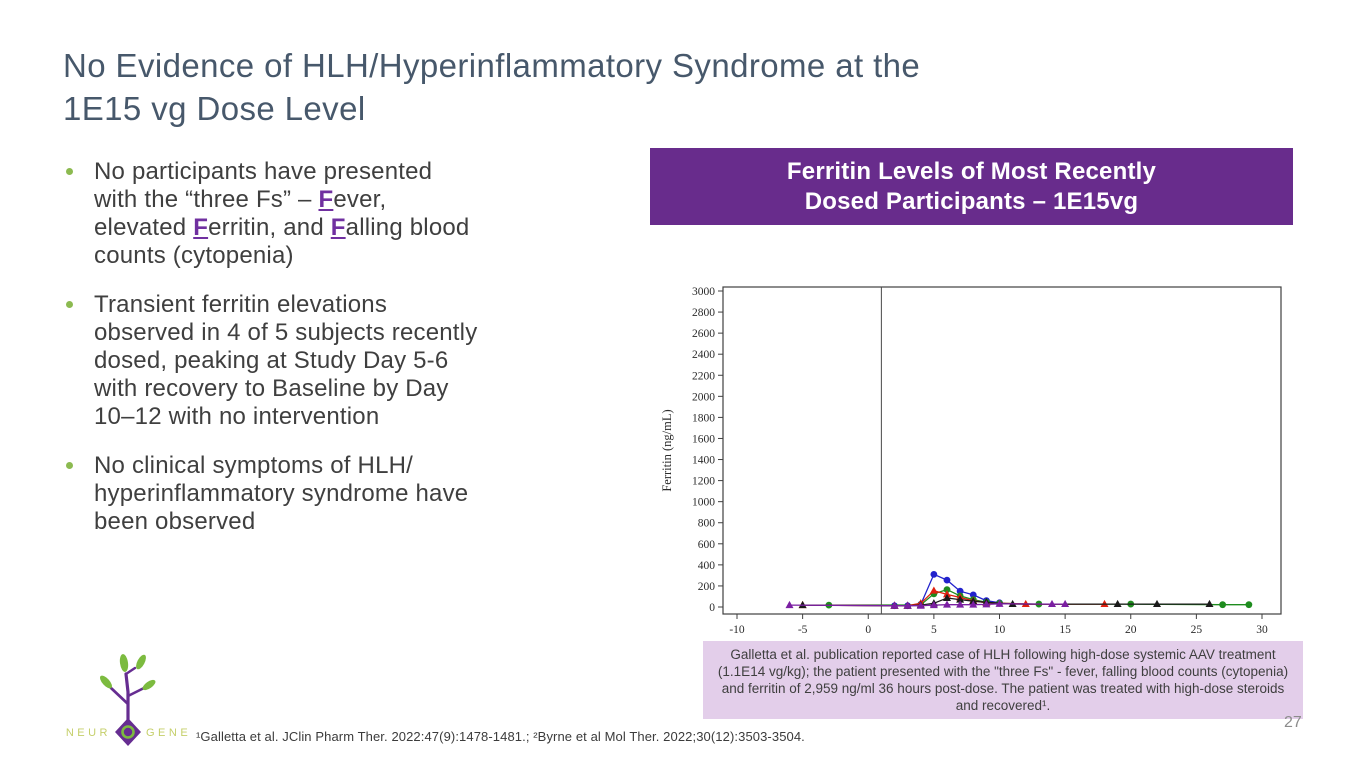 This screenshot has width=1365, height=768. What do you see at coordinates (703, 397) in the screenshot?
I see `y-tick-label: 2000` at bounding box center [703, 397].